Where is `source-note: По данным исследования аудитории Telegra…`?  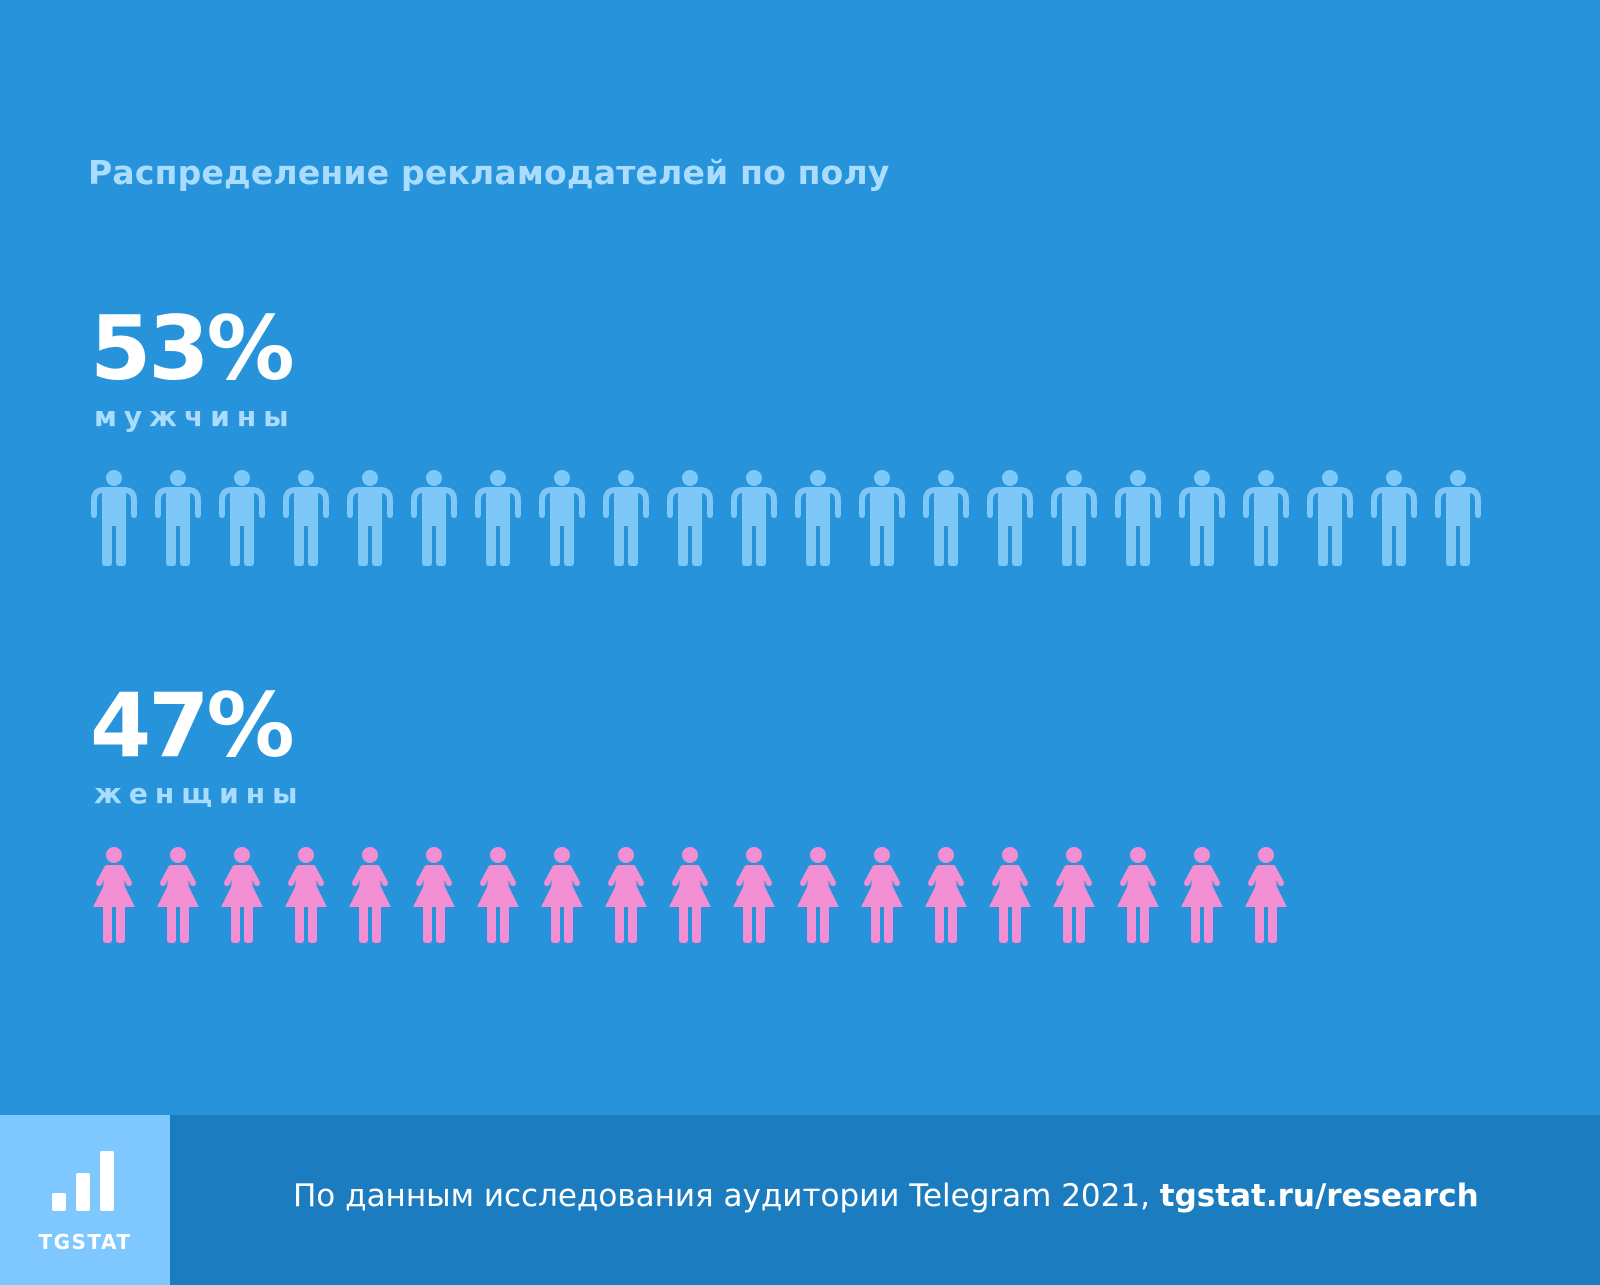
source-note: По данным исследования аудитории Telegra… is located at coordinates (886, 1196).